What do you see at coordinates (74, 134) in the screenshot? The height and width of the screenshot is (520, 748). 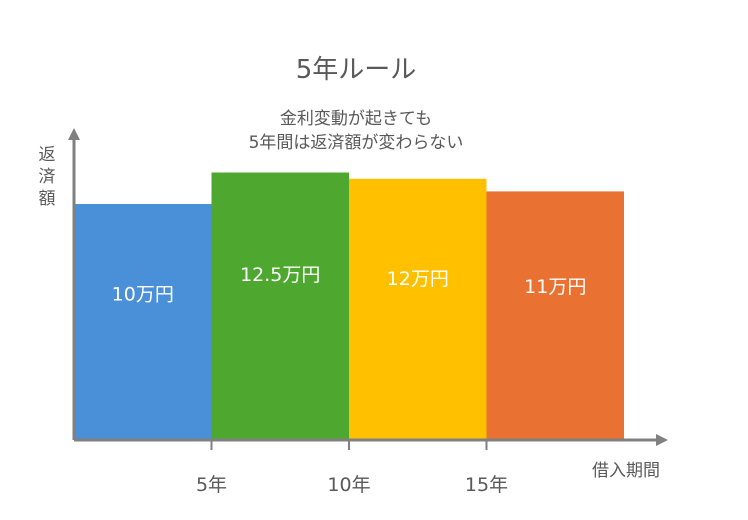 I see `y-axis-arrow-icon` at bounding box center [74, 134].